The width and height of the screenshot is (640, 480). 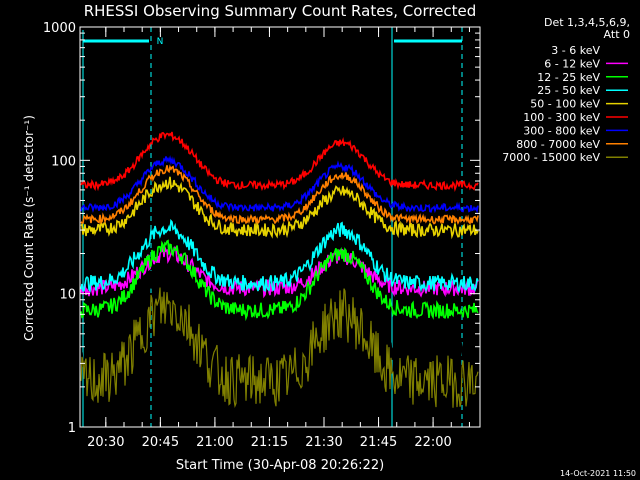 What do you see at coordinates (565, 104) in the screenshot?
I see `legend-label-50-100kev: 50 - 100 keV` at bounding box center [565, 104].